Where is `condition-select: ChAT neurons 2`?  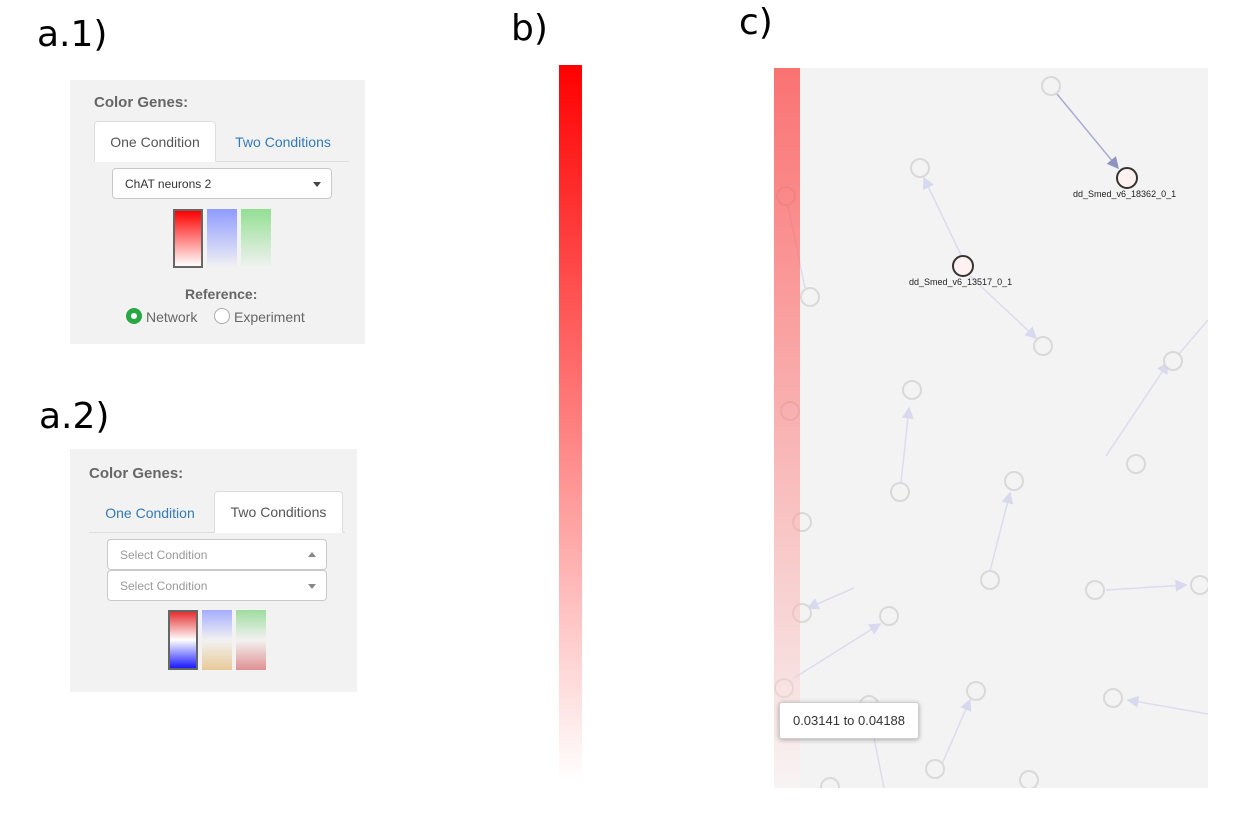
condition-select: ChAT neurons 2 is located at coordinates (222, 183).